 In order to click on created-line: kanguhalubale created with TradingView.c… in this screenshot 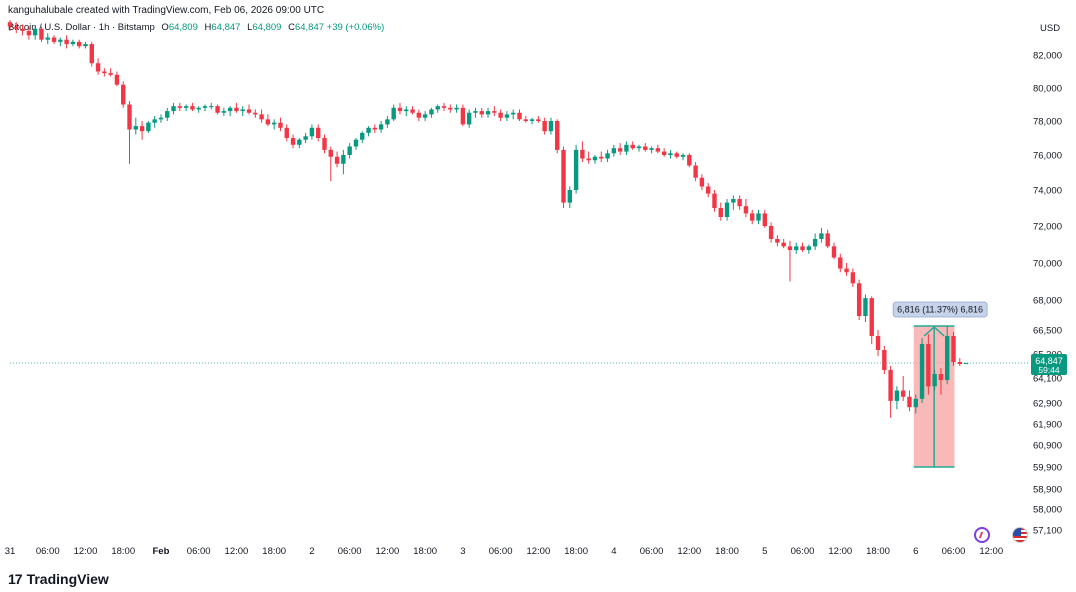, I will do `click(166, 10)`.